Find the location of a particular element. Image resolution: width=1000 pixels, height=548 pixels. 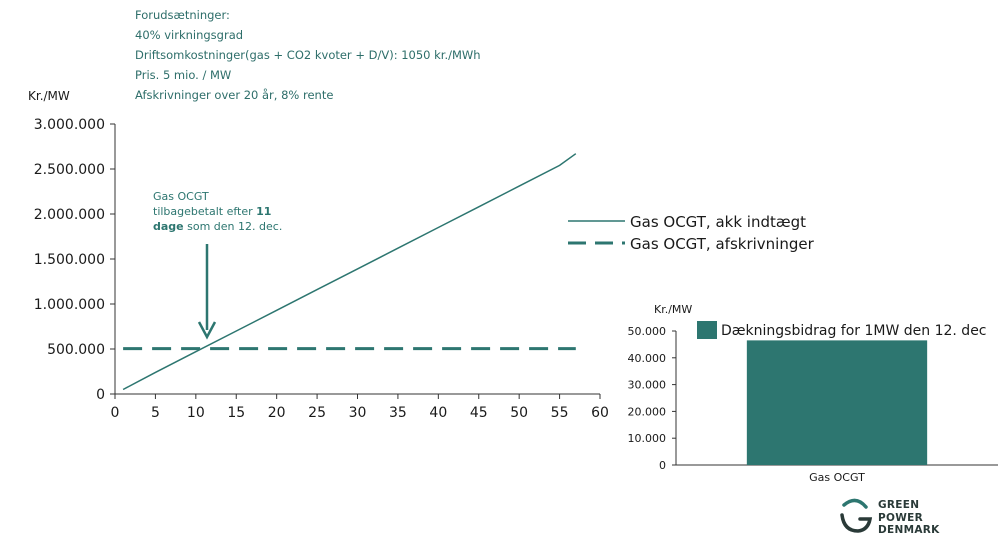

x-tick-label: 15 is located at coordinates (236, 413).